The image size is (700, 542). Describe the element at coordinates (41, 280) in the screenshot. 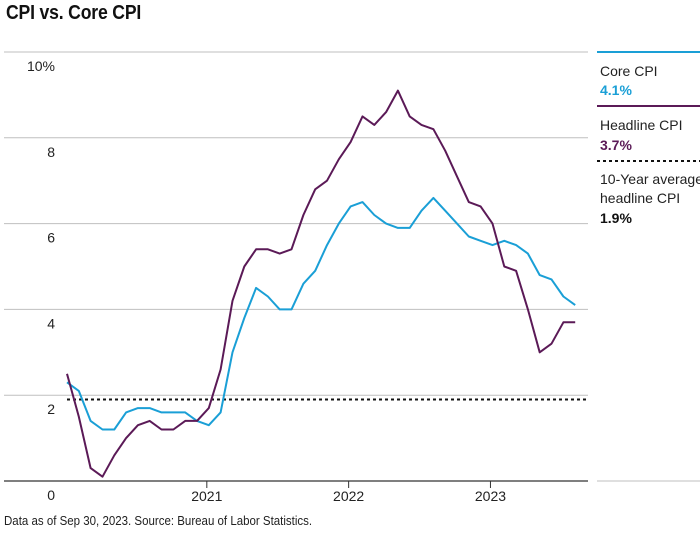

I see `y-axis-ticks: 0 2 4 6 8 10%` at that location.